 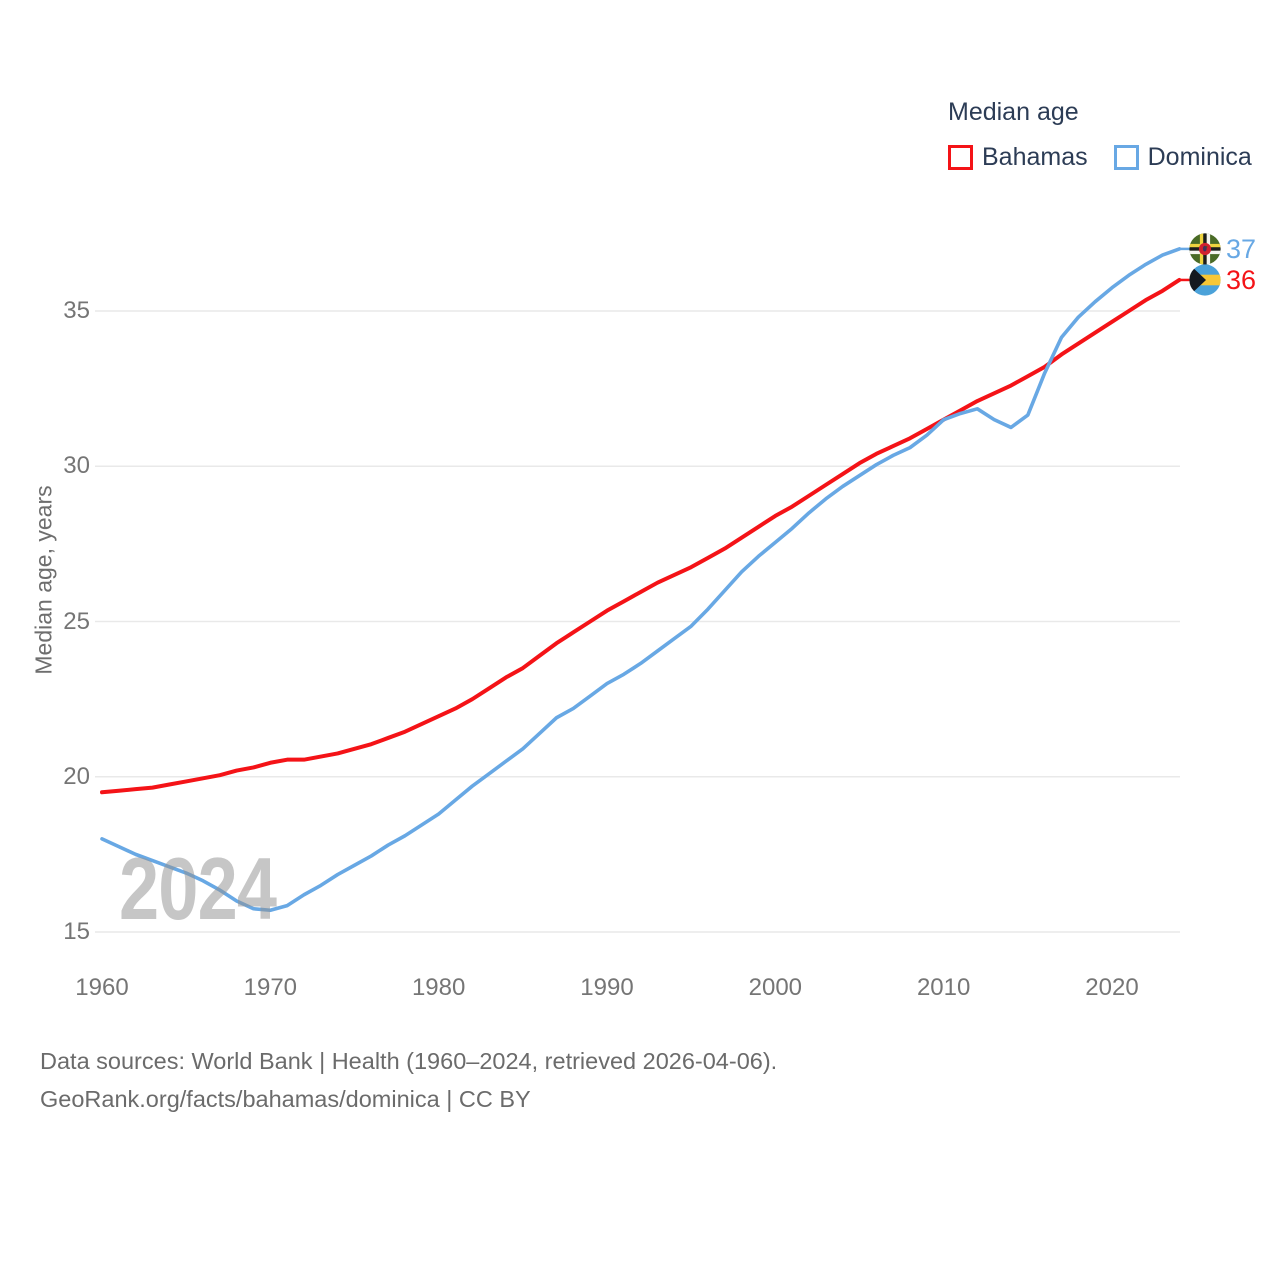 What do you see at coordinates (1205, 280) in the screenshot?
I see `bahamas-flag-icon` at bounding box center [1205, 280].